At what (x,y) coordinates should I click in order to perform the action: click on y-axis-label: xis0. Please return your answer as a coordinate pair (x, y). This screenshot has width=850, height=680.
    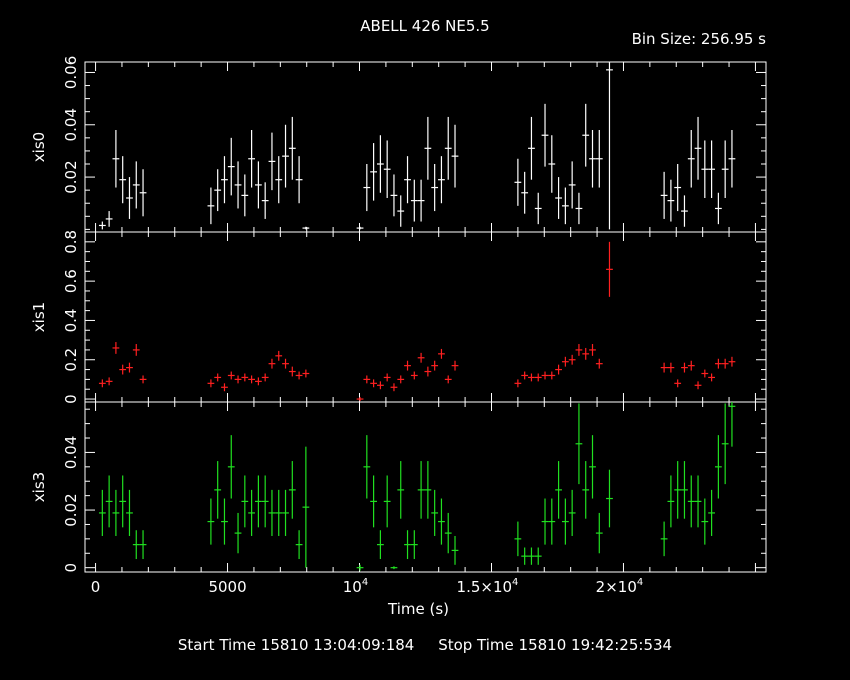
    Looking at the image, I should click on (39, 147).